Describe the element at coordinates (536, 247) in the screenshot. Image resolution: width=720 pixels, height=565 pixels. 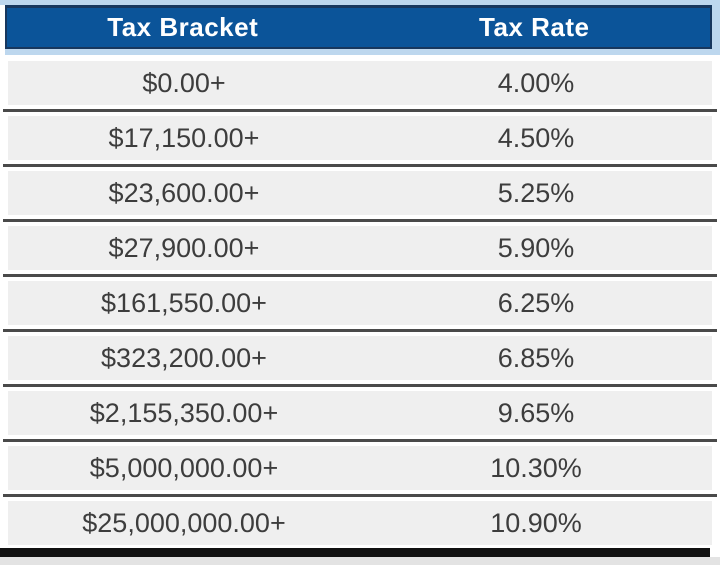
I see `rate-cell: 5.90%` at that location.